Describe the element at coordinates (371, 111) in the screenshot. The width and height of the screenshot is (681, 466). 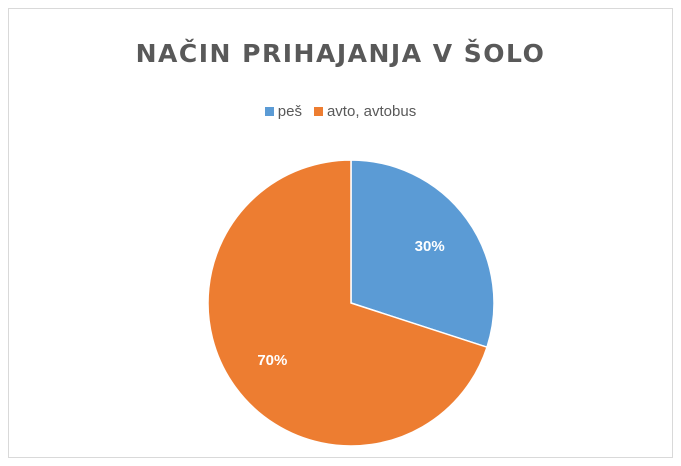
I see `legend-label-avto-avtobus: avto, avtobus` at that location.